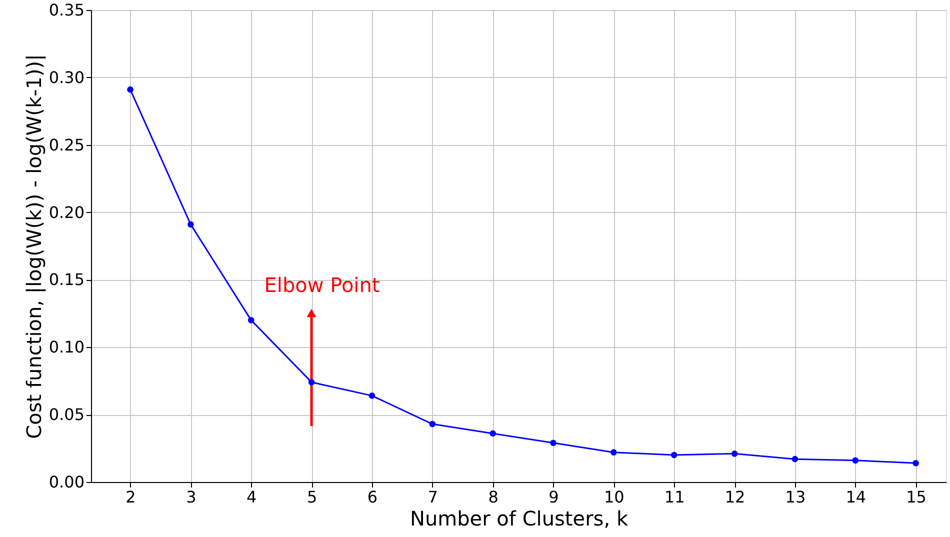 This screenshot has width=950, height=537. What do you see at coordinates (66, 212) in the screenshot?
I see `y-tick-label: 0.20` at bounding box center [66, 212].